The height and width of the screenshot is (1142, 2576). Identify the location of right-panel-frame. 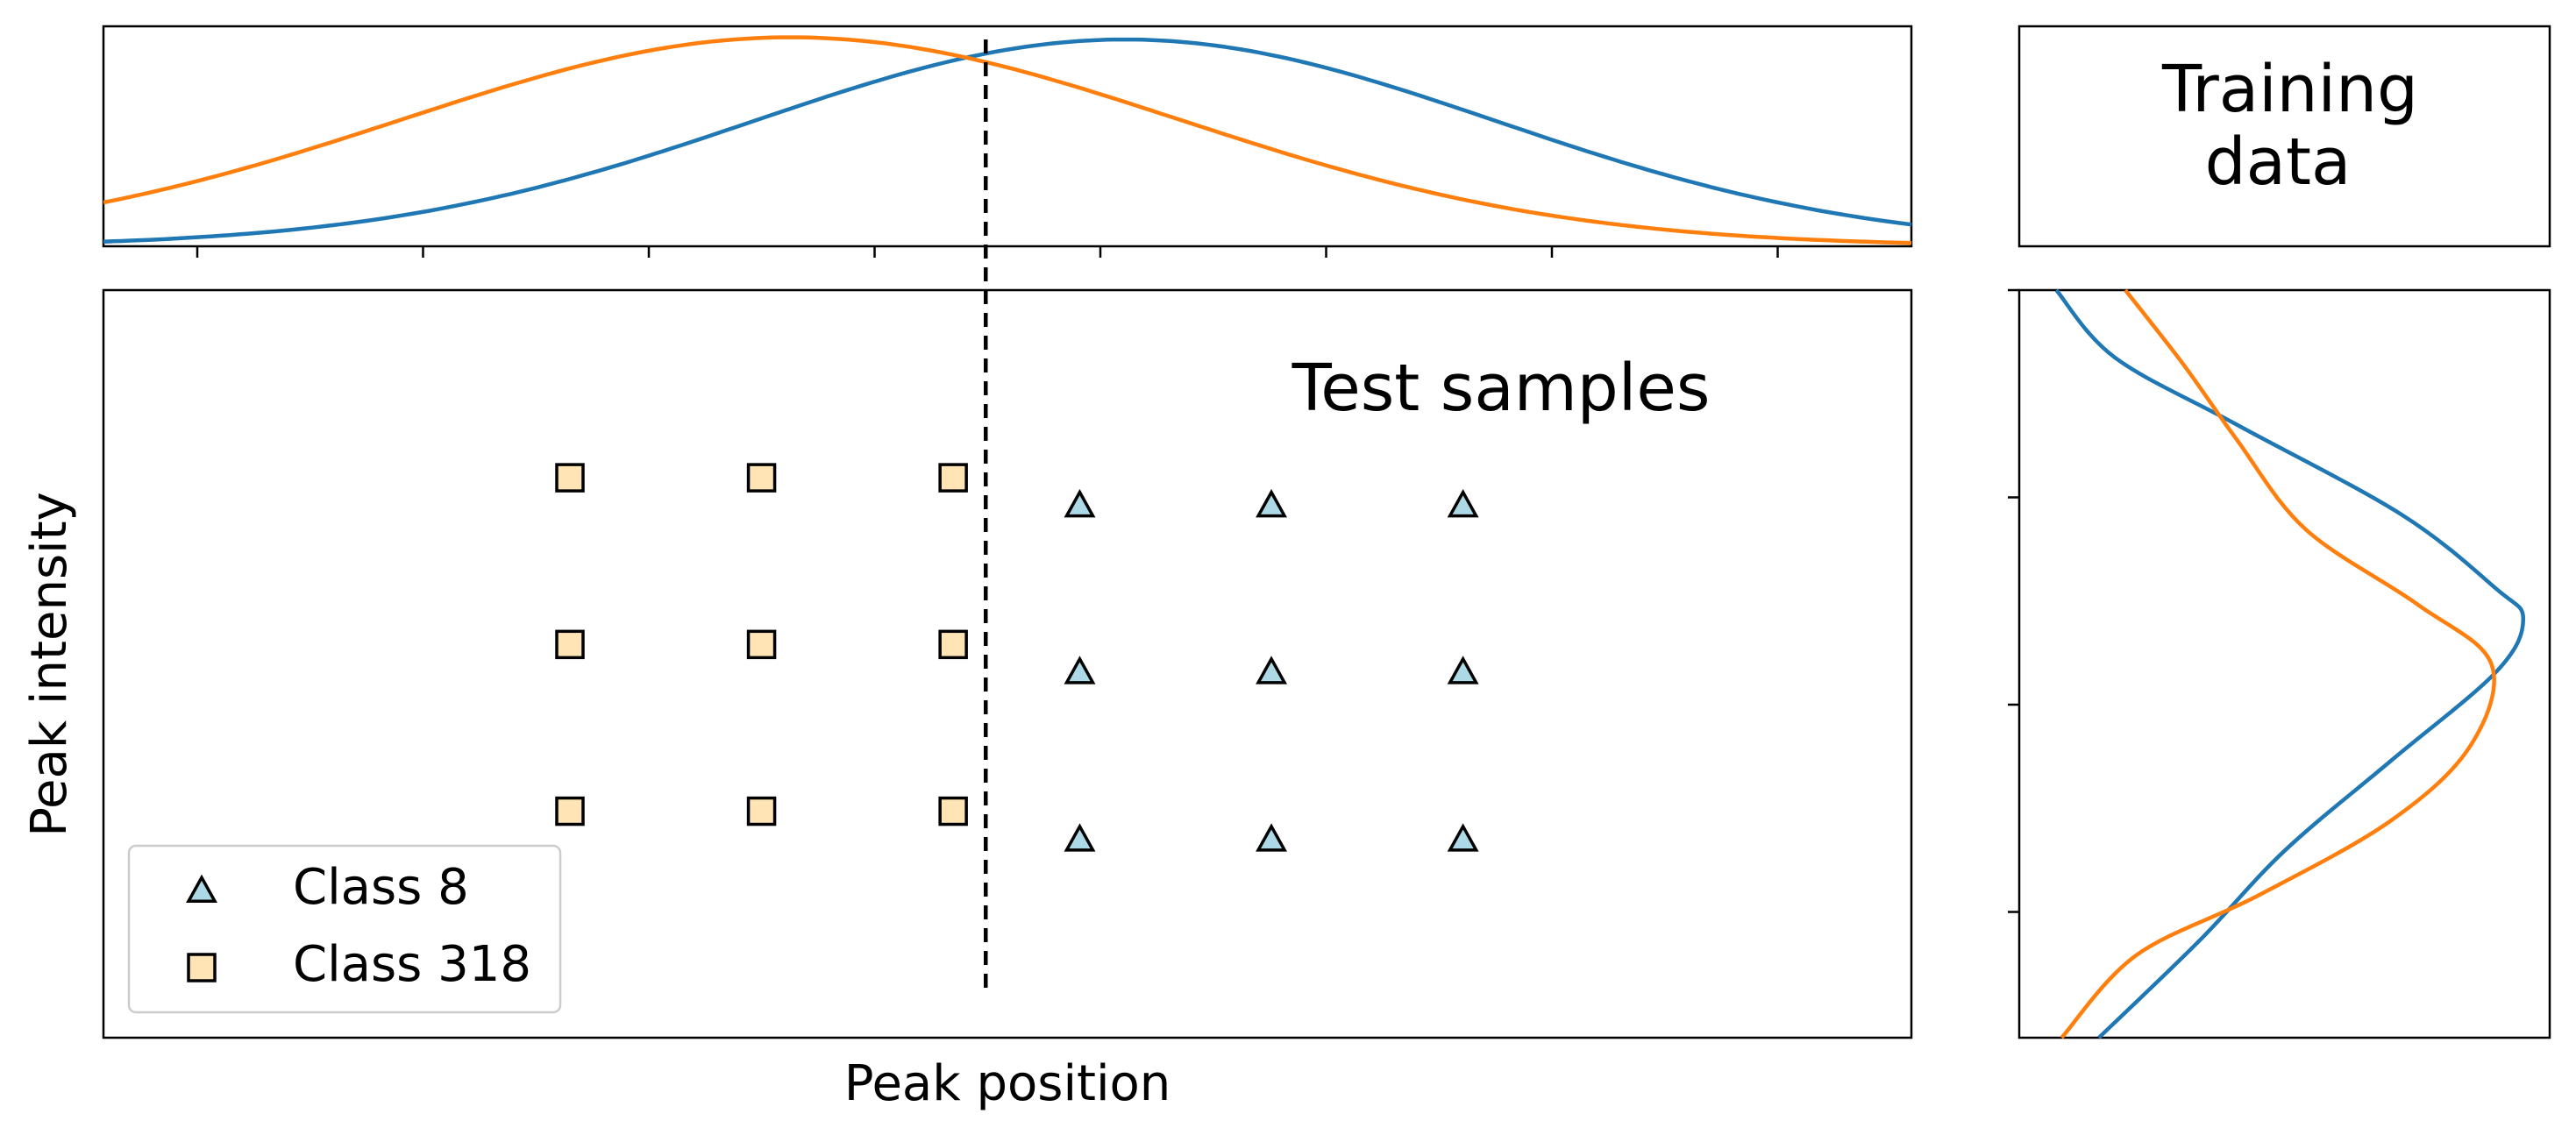
(2284, 663).